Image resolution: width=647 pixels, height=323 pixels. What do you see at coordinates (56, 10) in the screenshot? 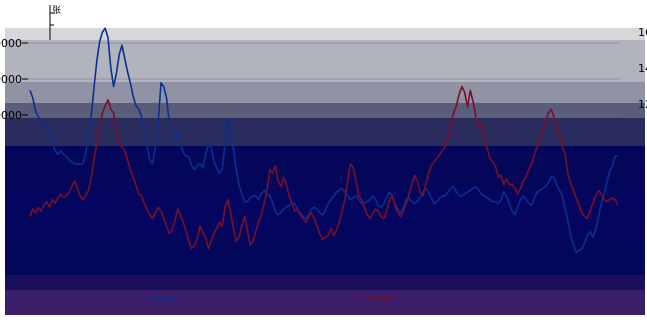
I see `y-axis-label-fragment: 张` at bounding box center [56, 10].